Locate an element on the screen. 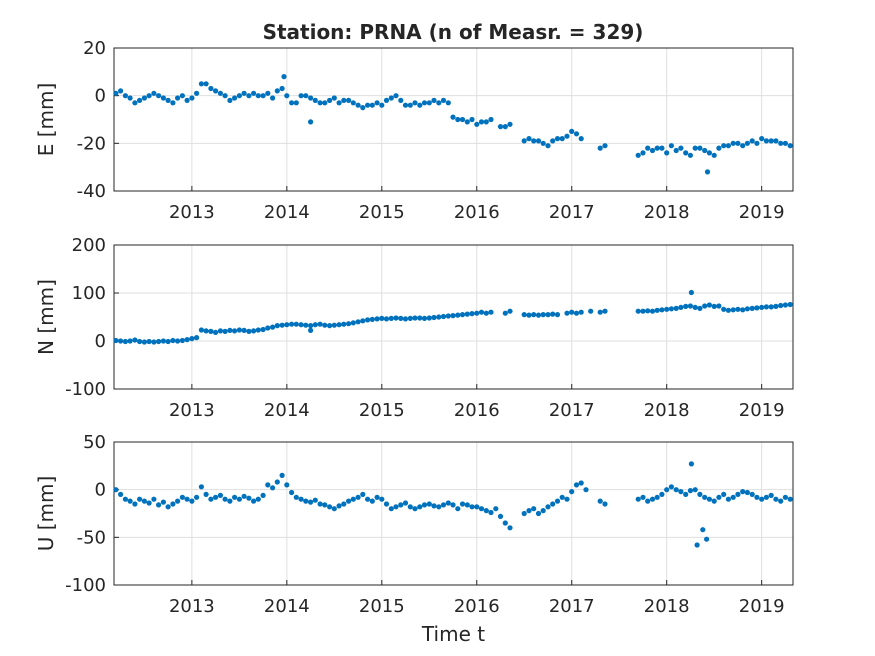 This screenshot has height=656, width=875. x-tick-label: 2019 is located at coordinates (762, 410).